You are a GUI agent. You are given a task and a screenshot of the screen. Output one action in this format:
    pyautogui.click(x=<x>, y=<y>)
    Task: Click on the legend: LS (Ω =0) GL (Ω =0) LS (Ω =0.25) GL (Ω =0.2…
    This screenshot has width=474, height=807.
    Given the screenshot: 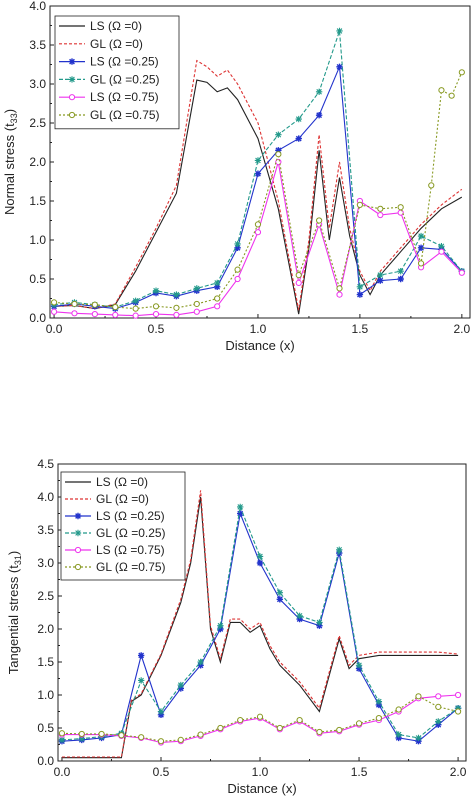 What is the action you would take?
    pyautogui.click(x=117, y=72)
    